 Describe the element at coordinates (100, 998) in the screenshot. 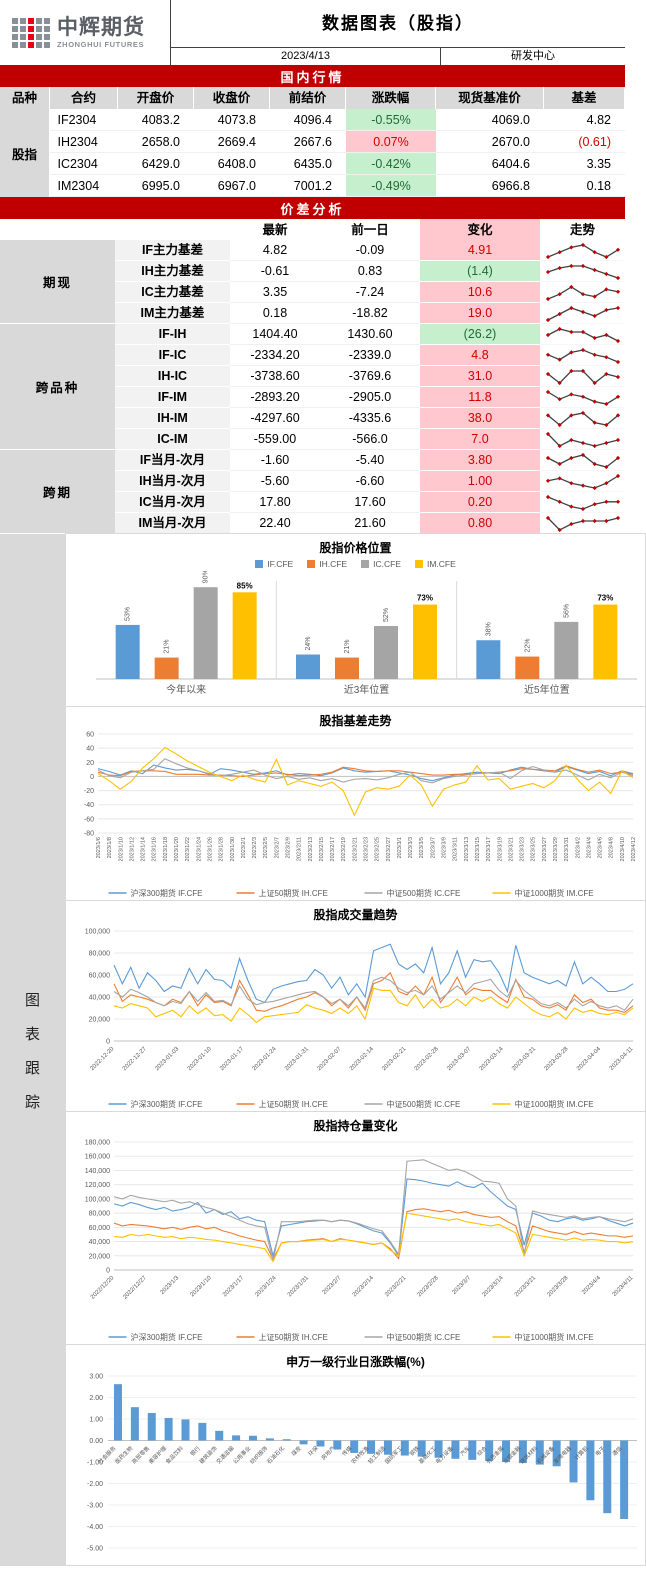

I see `svg-text: 40,000` at that location.